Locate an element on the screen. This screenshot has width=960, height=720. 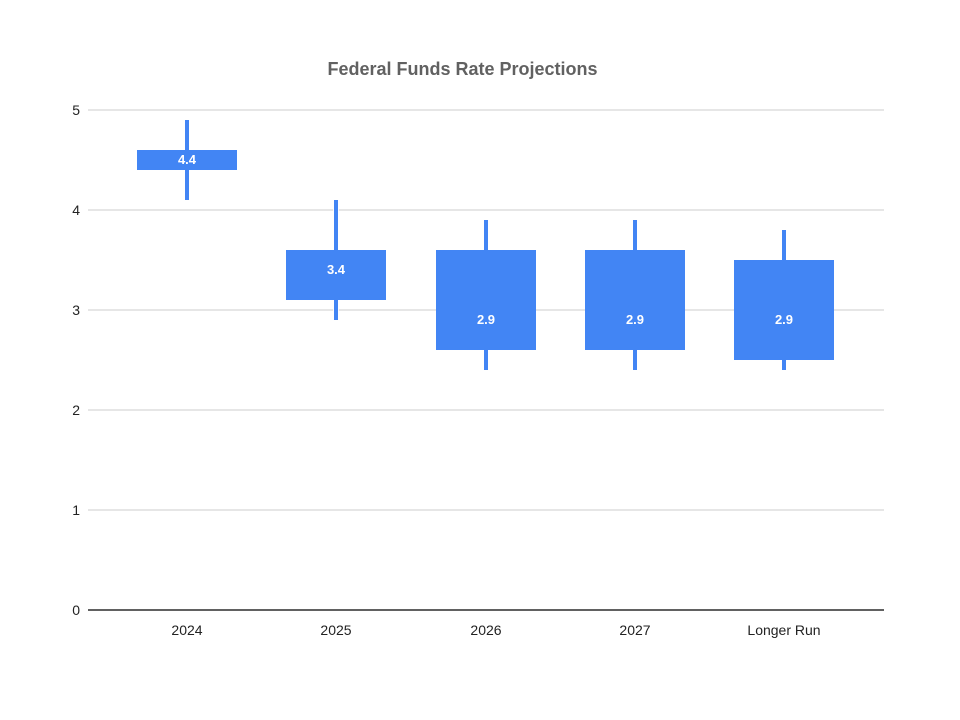
y-axis-tick-label: 5 is located at coordinates (76, 110).